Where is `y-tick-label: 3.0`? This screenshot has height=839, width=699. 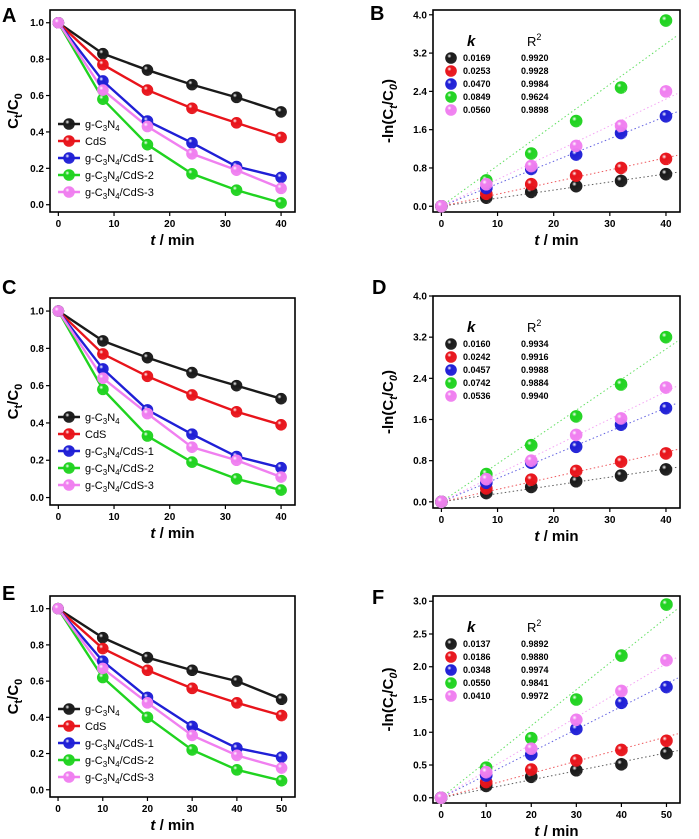
y-tick-label: 3.0 is located at coordinates (420, 602).